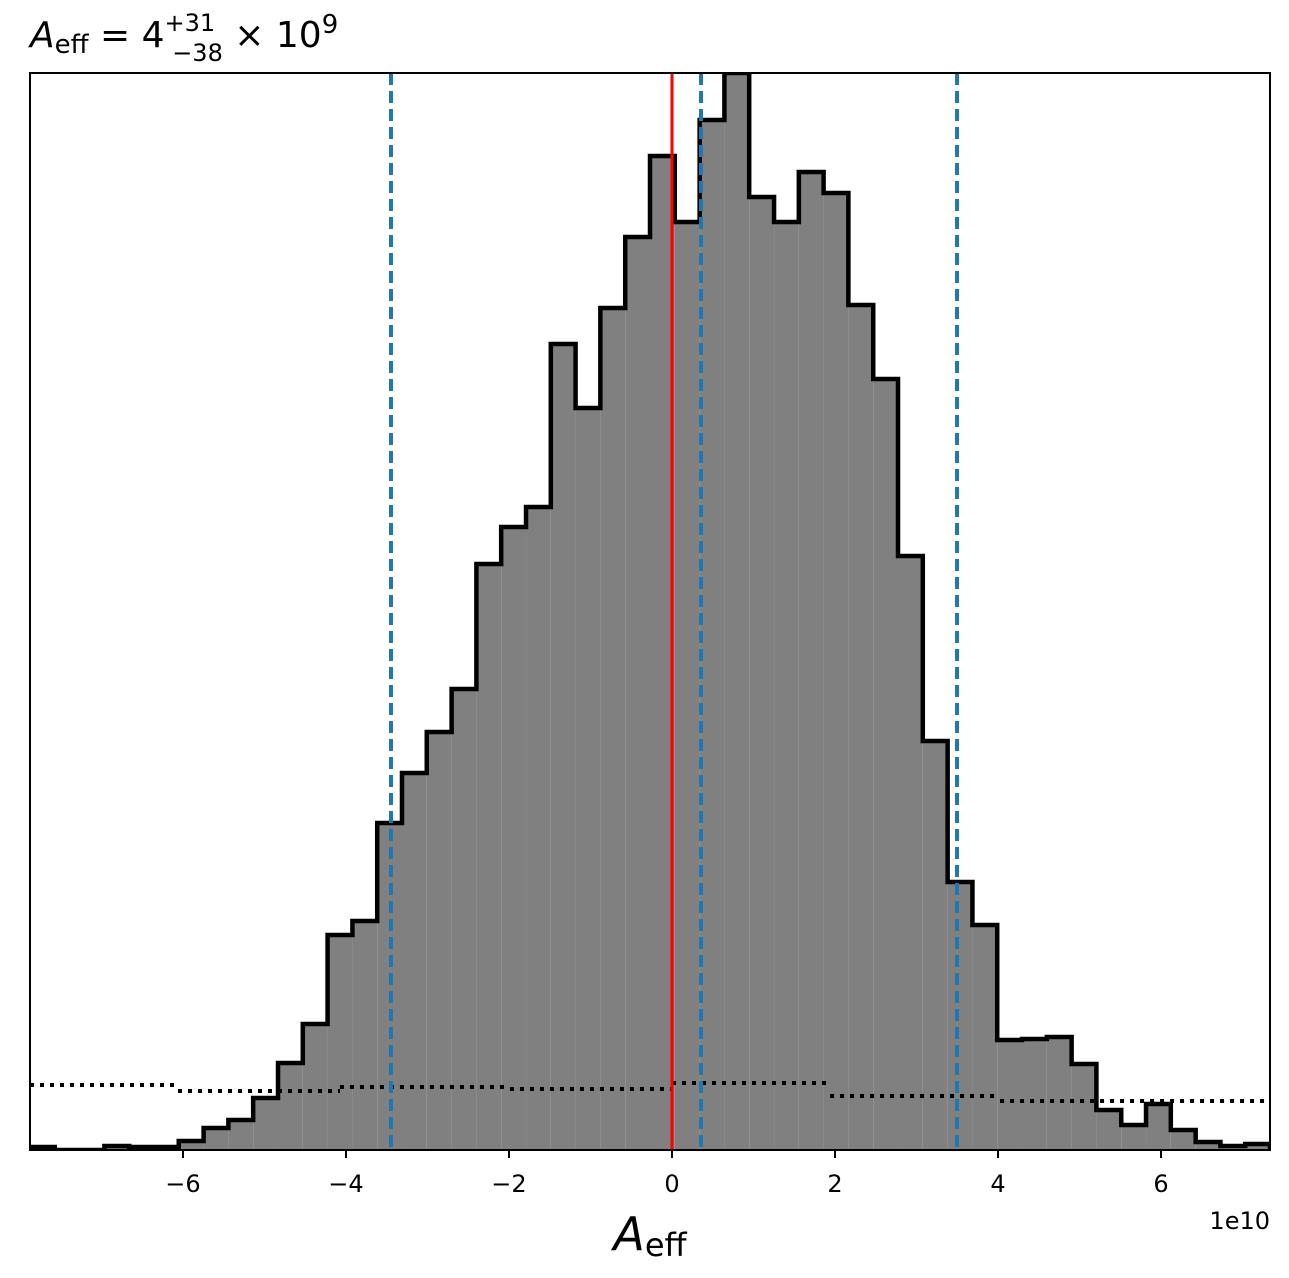 This screenshot has width=1289, height=1278. What do you see at coordinates (182, 1184) in the screenshot?
I see `x-tick-label: −6` at bounding box center [182, 1184].